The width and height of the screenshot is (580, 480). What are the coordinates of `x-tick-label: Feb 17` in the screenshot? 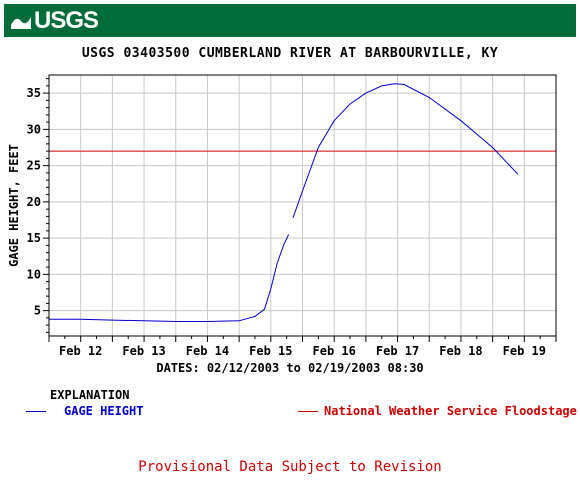 It's located at (397, 351).